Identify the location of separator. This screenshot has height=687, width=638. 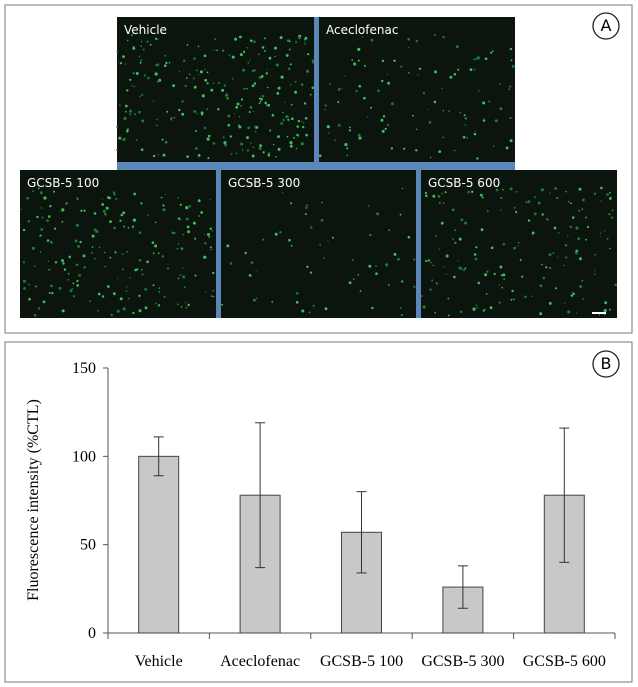
(218, 243).